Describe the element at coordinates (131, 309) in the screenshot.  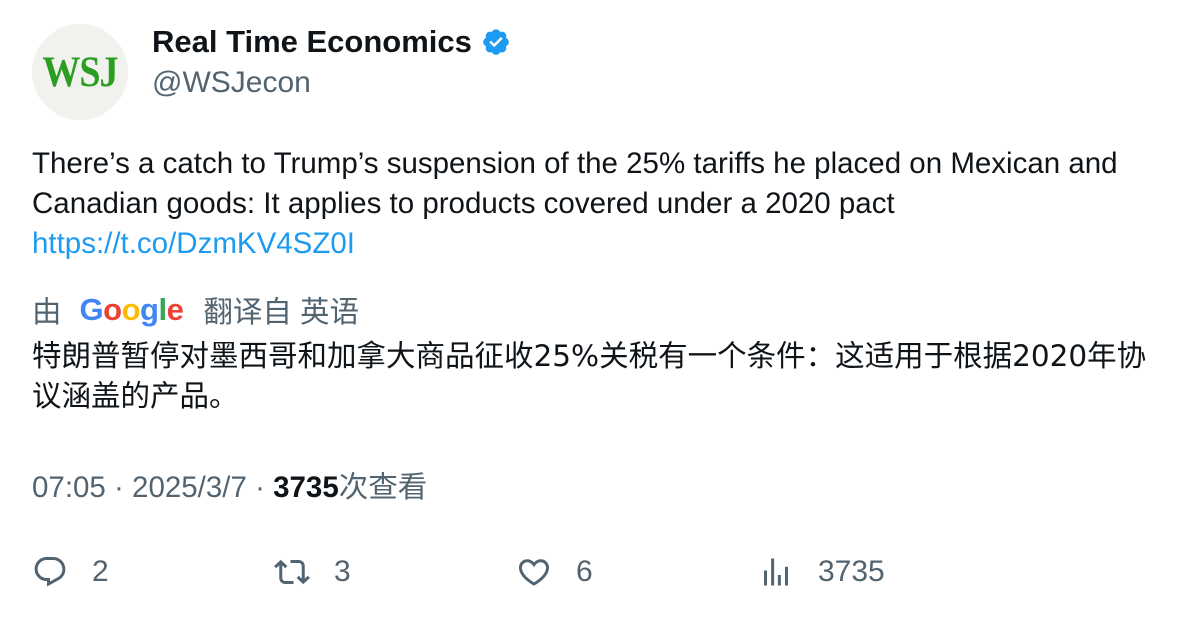
I see `google-logo: Google` at that location.